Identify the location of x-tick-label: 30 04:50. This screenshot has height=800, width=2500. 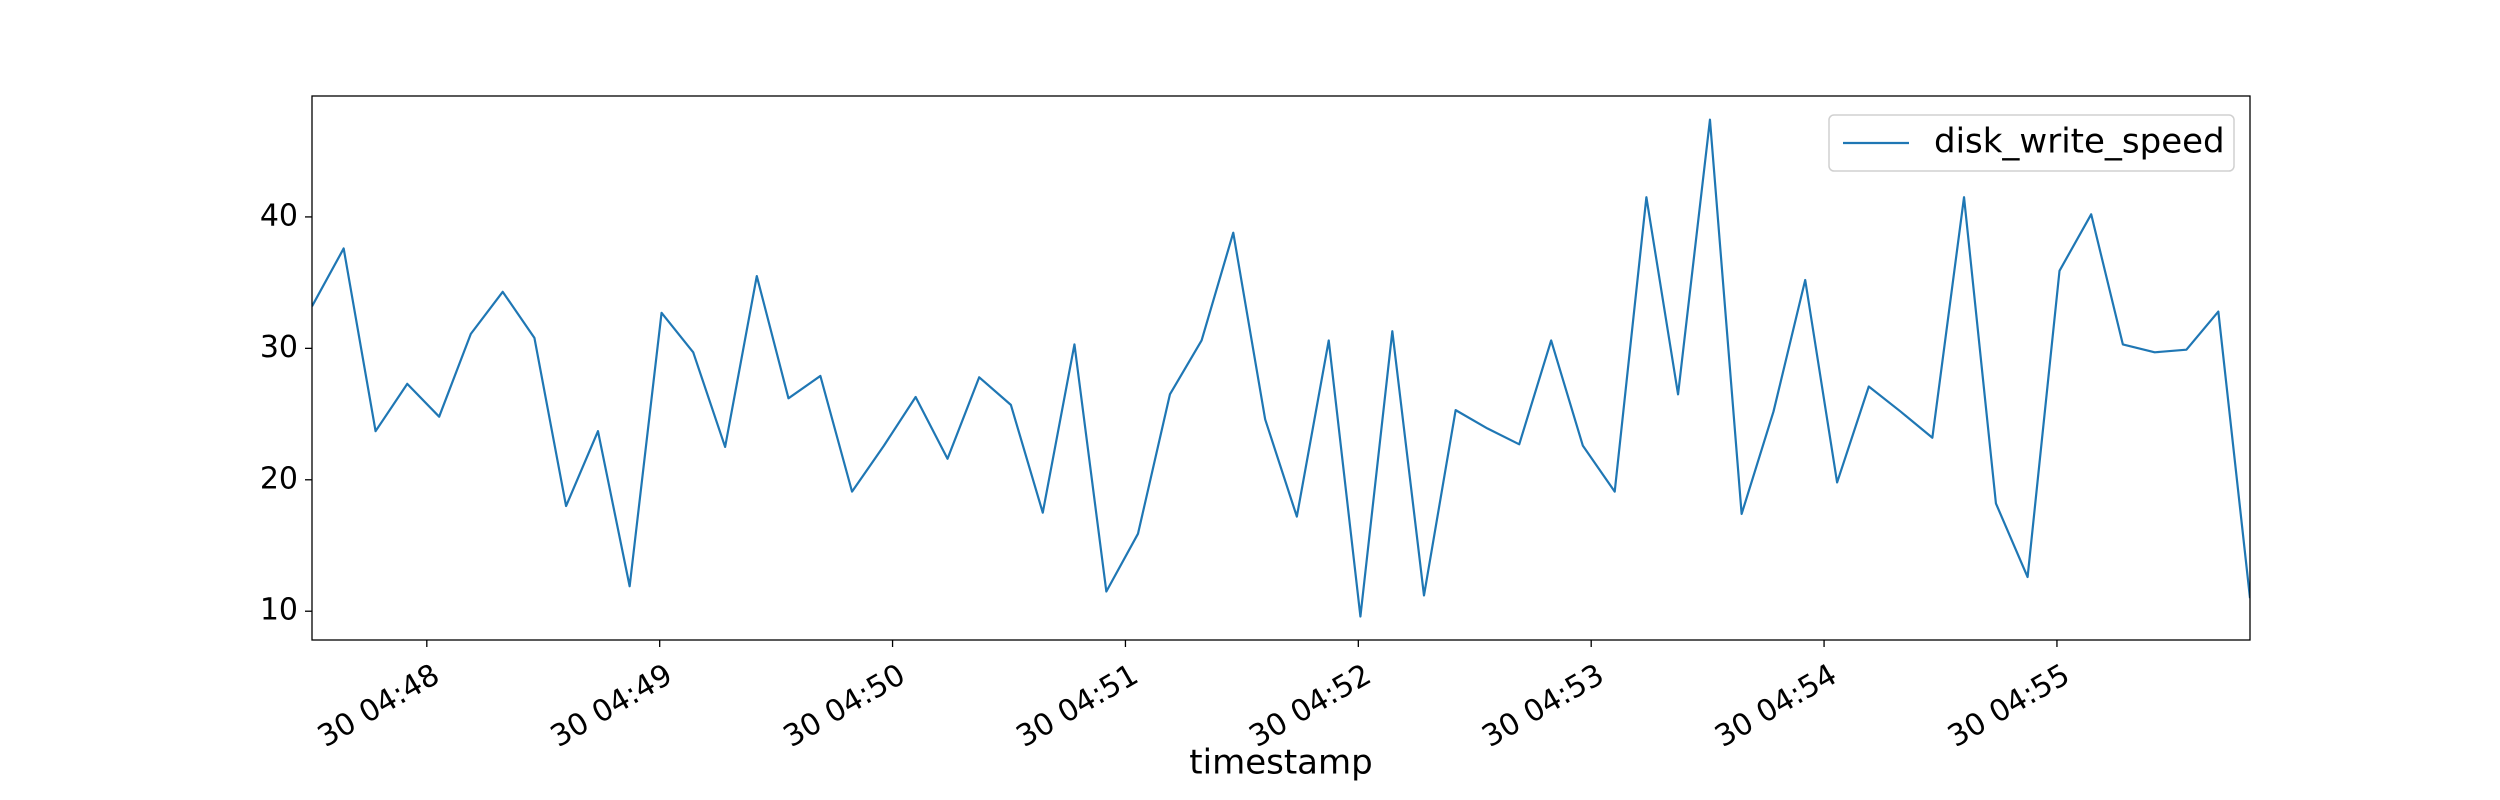
(845, 705).